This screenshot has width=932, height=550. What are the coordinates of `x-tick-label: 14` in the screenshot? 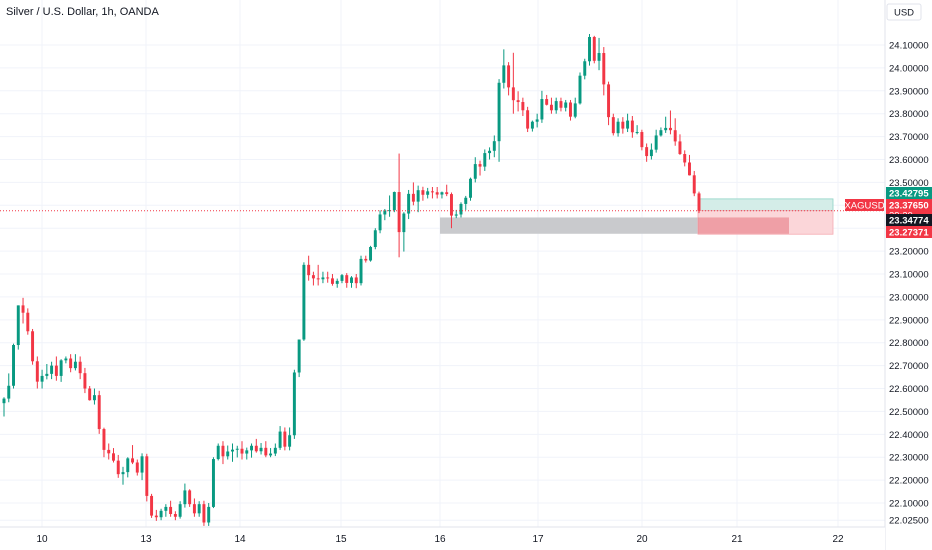 It's located at (240, 539).